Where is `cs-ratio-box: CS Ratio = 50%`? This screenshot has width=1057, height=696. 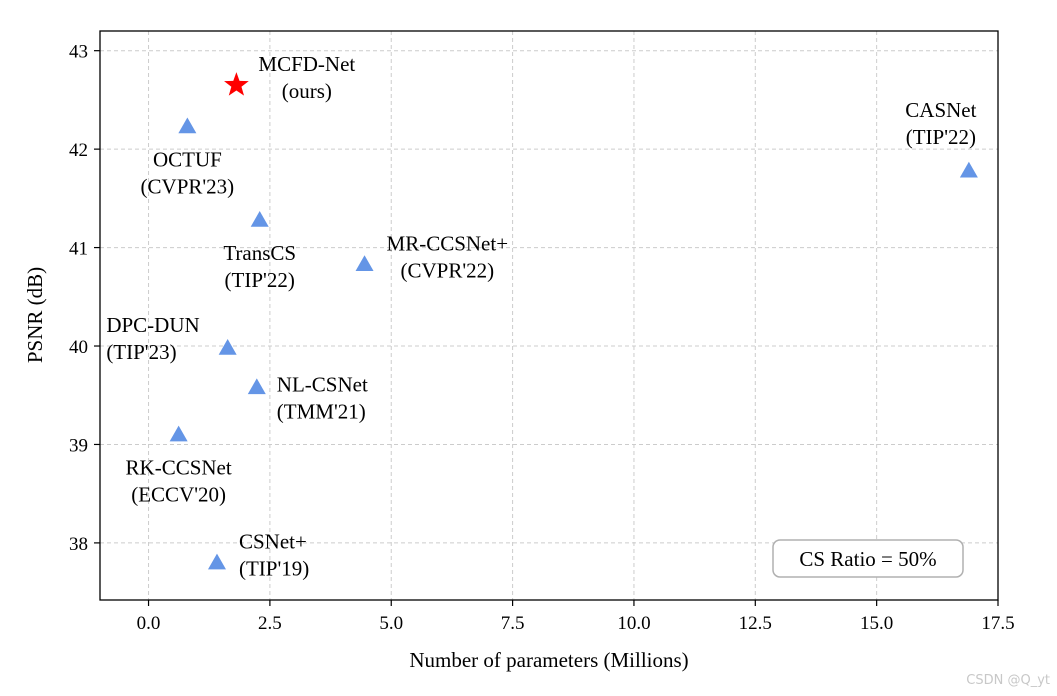
cs-ratio-box: CS Ratio = 50% is located at coordinates (868, 558).